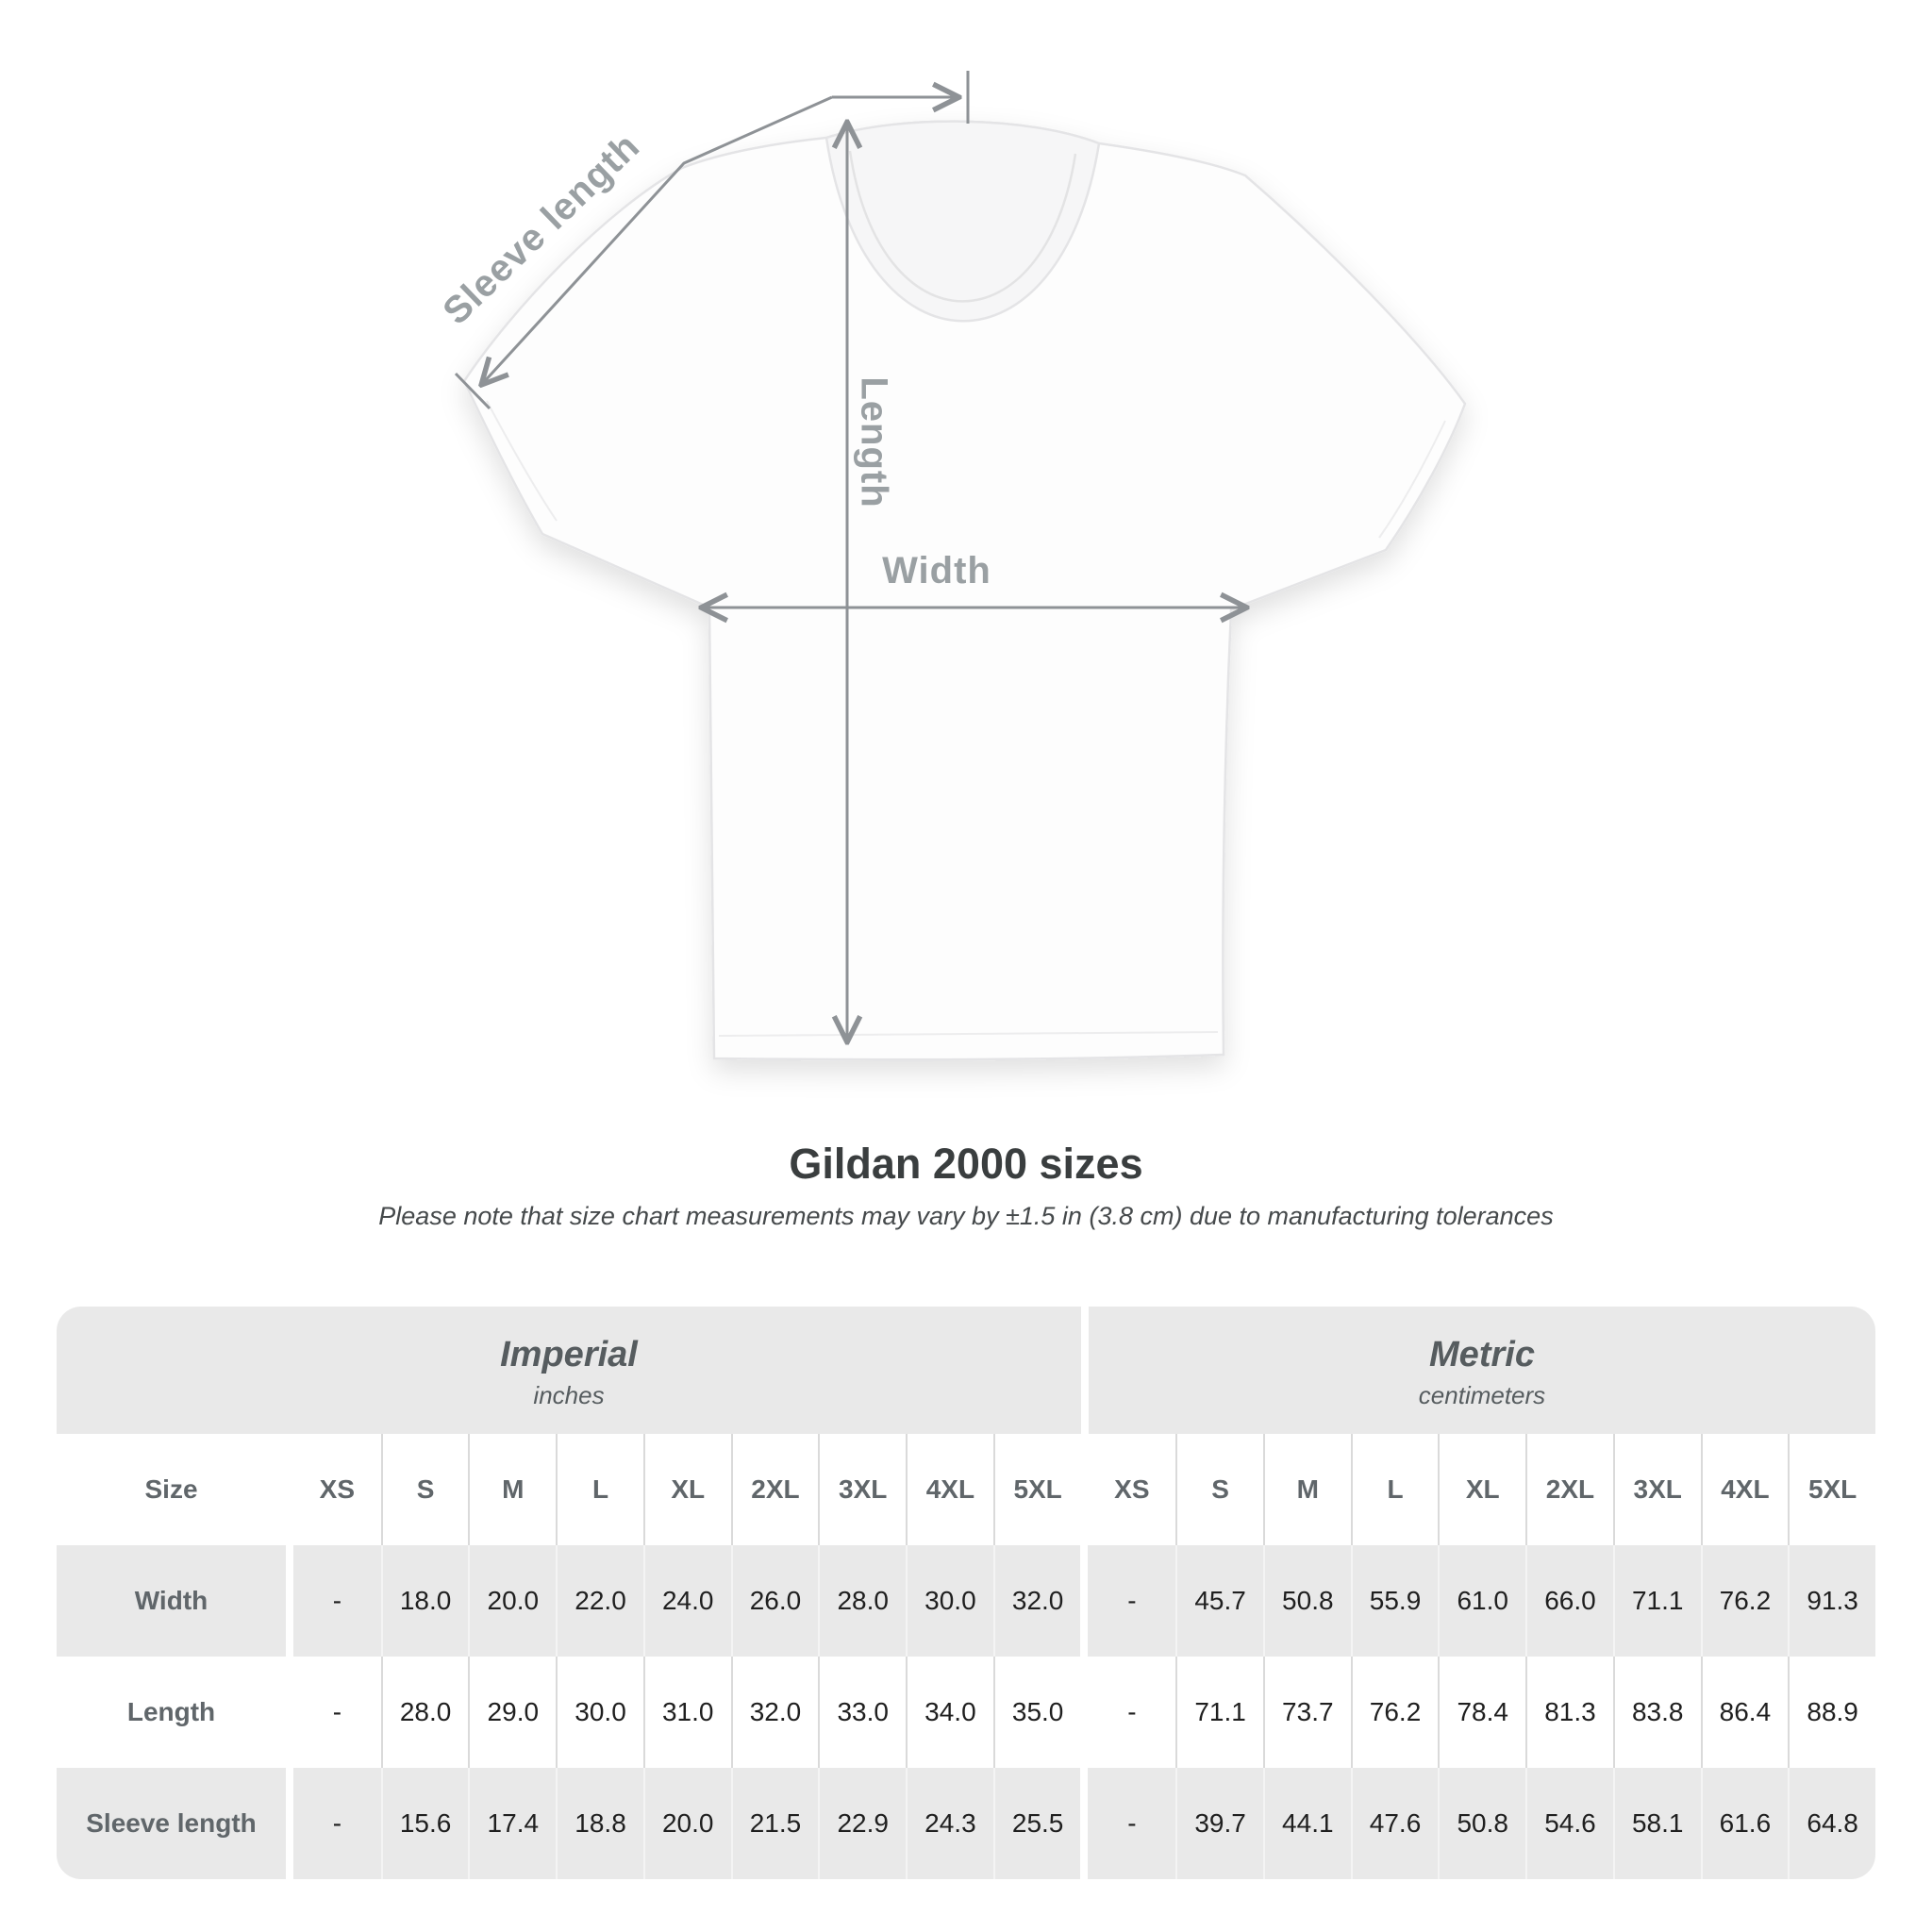 The image size is (1932, 1932). I want to click on value-cell: 30.0, so click(949, 1601).